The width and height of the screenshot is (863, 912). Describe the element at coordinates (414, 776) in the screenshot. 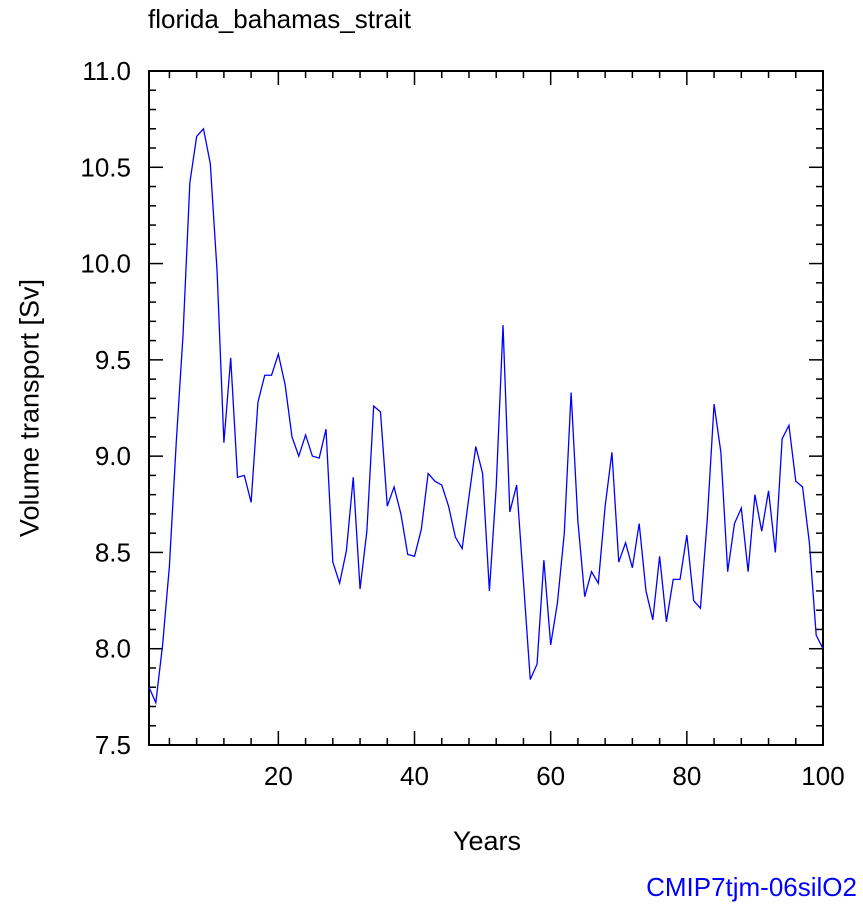

I see `x-tick-label: 40` at that location.